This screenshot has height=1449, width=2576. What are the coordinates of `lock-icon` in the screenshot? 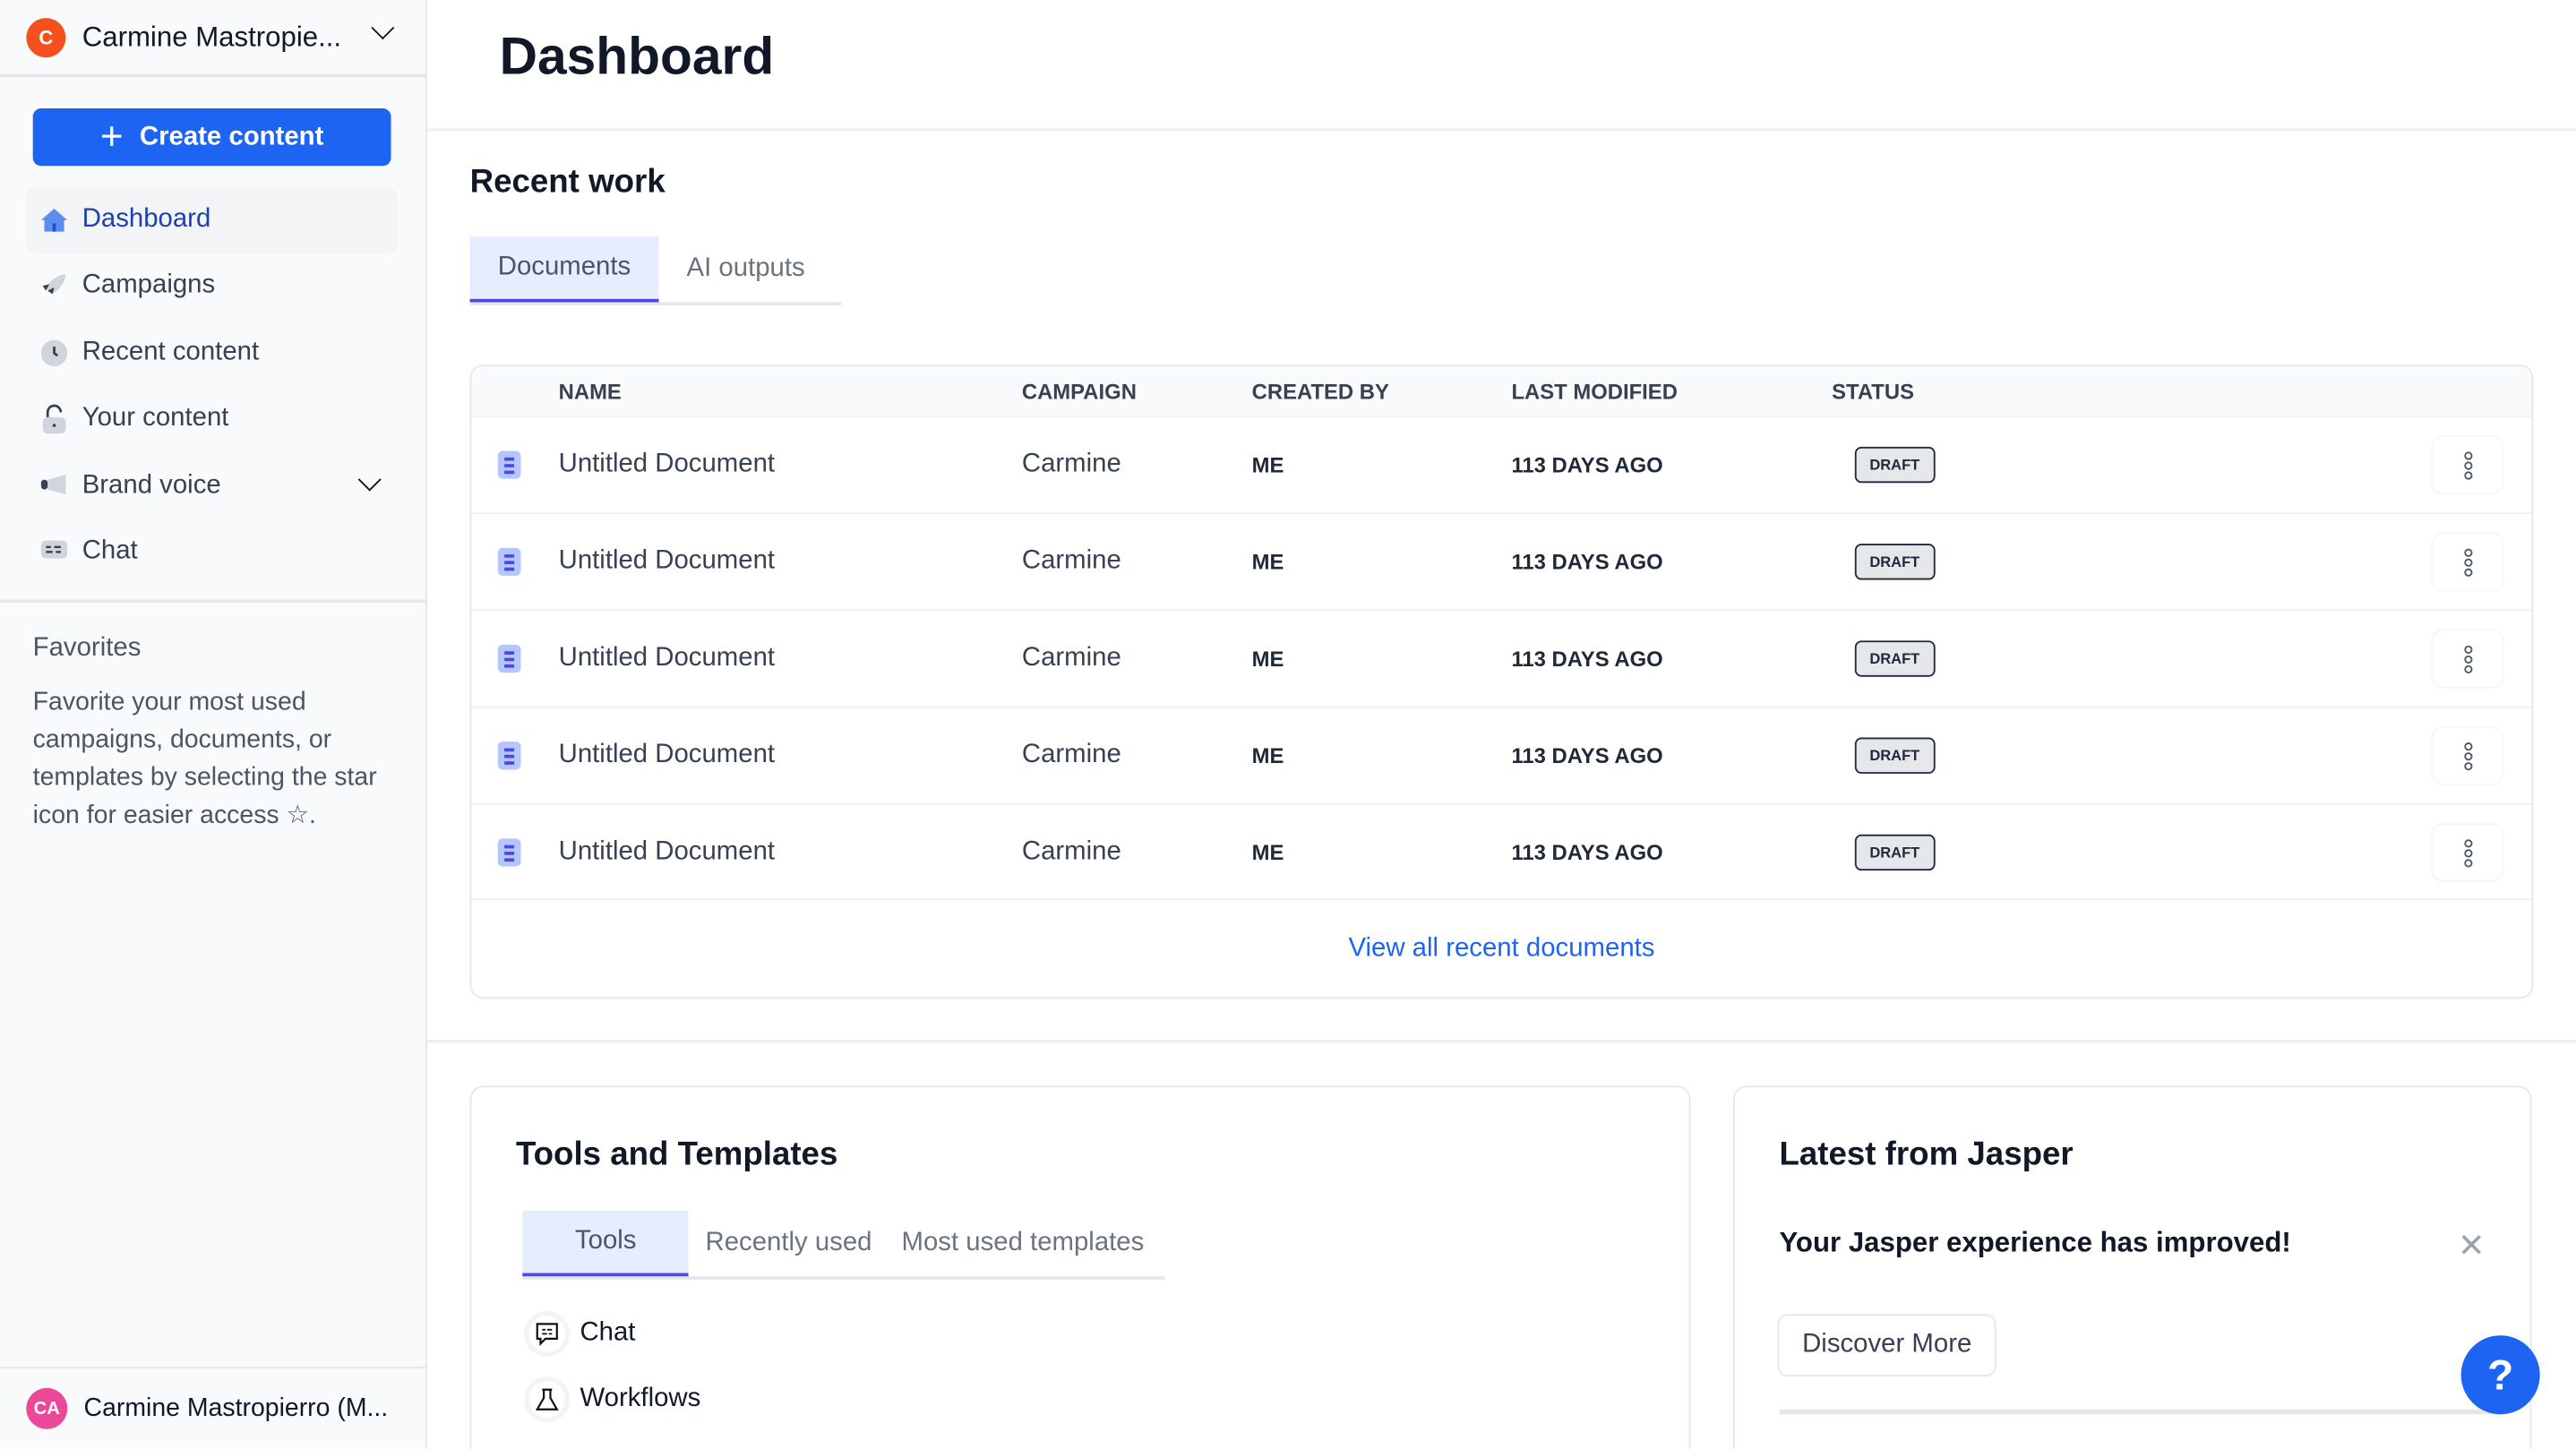 It's located at (54, 420).